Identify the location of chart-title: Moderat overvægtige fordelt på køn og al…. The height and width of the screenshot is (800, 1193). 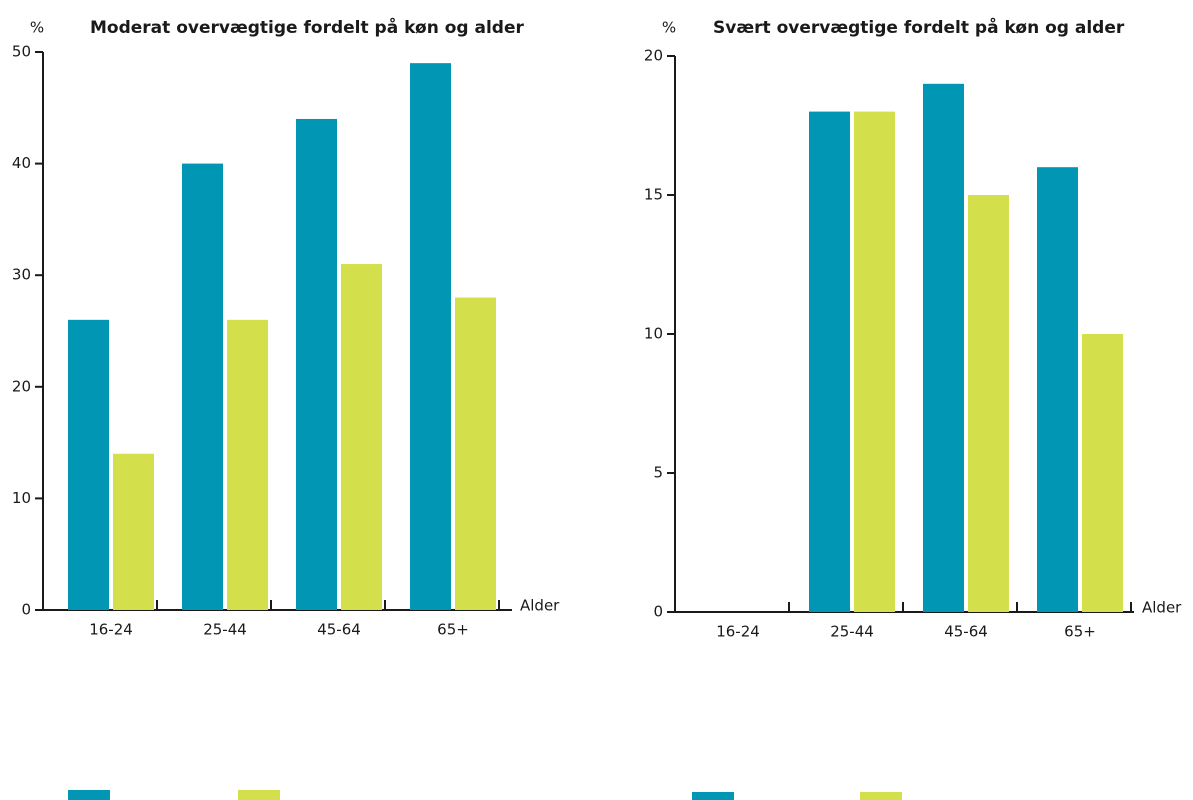
(307, 27).